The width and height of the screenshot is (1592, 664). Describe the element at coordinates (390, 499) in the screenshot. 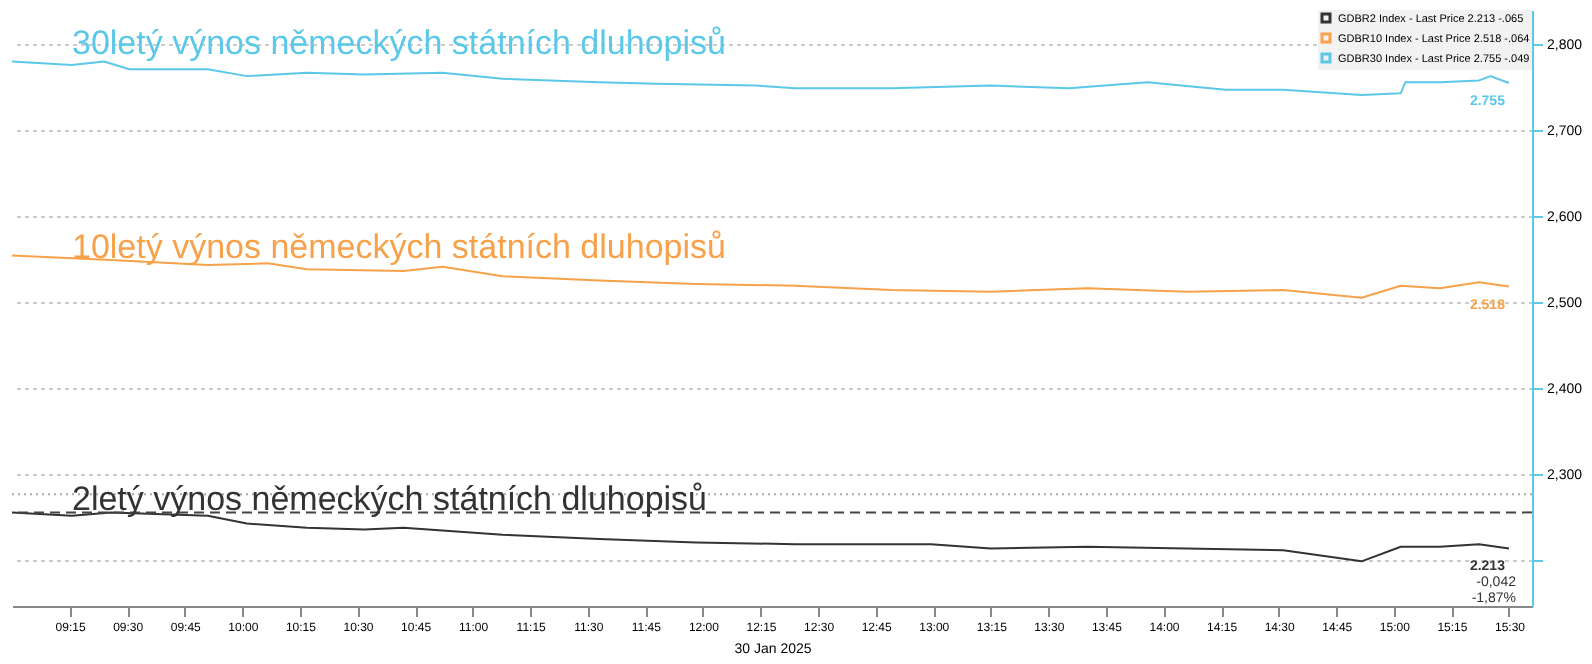

I see `annotation: 2letý výnos německých státních dluhopisů` at that location.